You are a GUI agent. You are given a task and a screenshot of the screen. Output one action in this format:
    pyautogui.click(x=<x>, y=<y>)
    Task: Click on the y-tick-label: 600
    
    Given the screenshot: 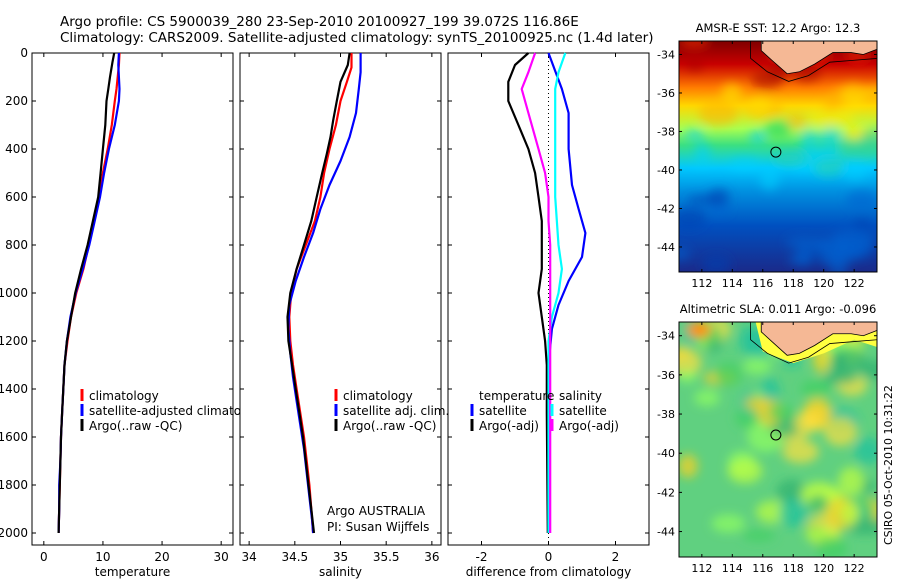 What is the action you would take?
    pyautogui.click(x=16, y=197)
    